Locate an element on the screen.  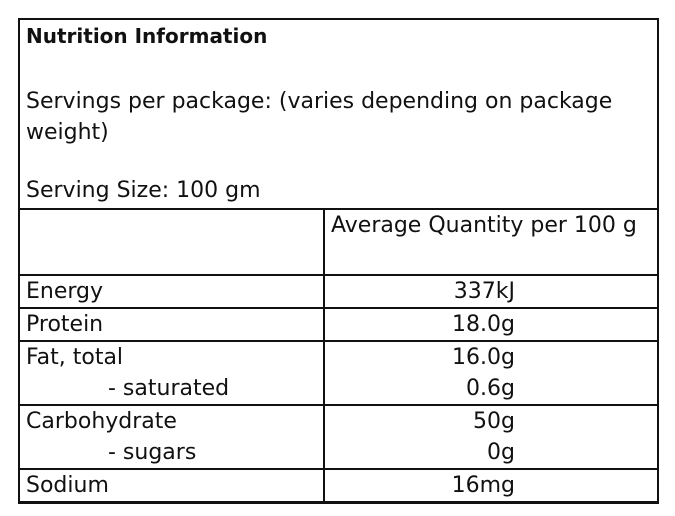
table-row: Energy 337kJ is located at coordinates (338, 291).